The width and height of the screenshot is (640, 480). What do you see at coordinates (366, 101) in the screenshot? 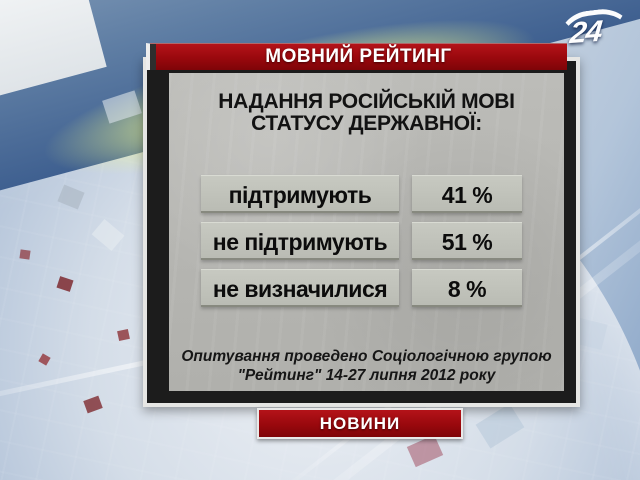
I see `poll-title-line1: НАДАННЯ РОСІЙСЬКІЙ МОВІ` at bounding box center [366, 101].